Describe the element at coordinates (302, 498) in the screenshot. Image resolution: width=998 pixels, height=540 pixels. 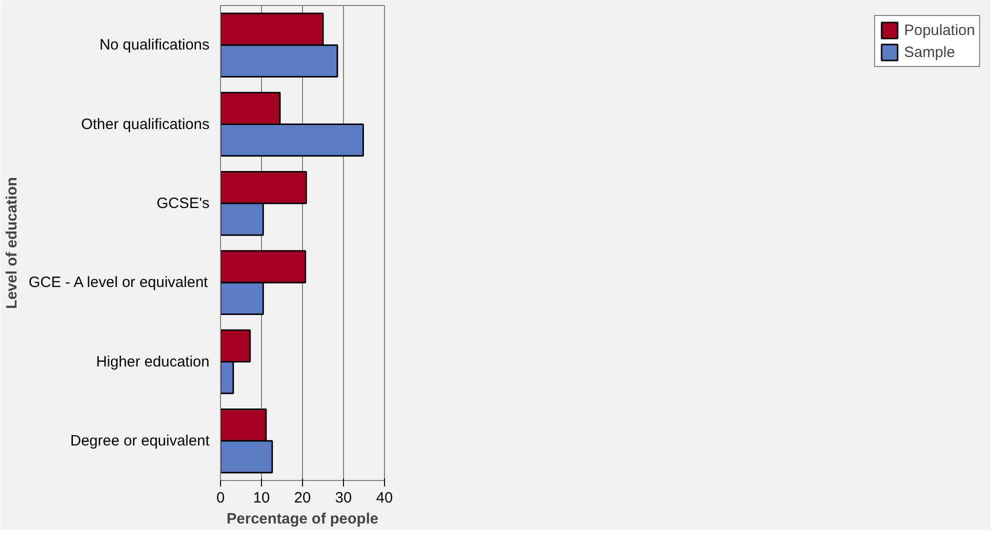
I see `x-tick-label: 20` at that location.